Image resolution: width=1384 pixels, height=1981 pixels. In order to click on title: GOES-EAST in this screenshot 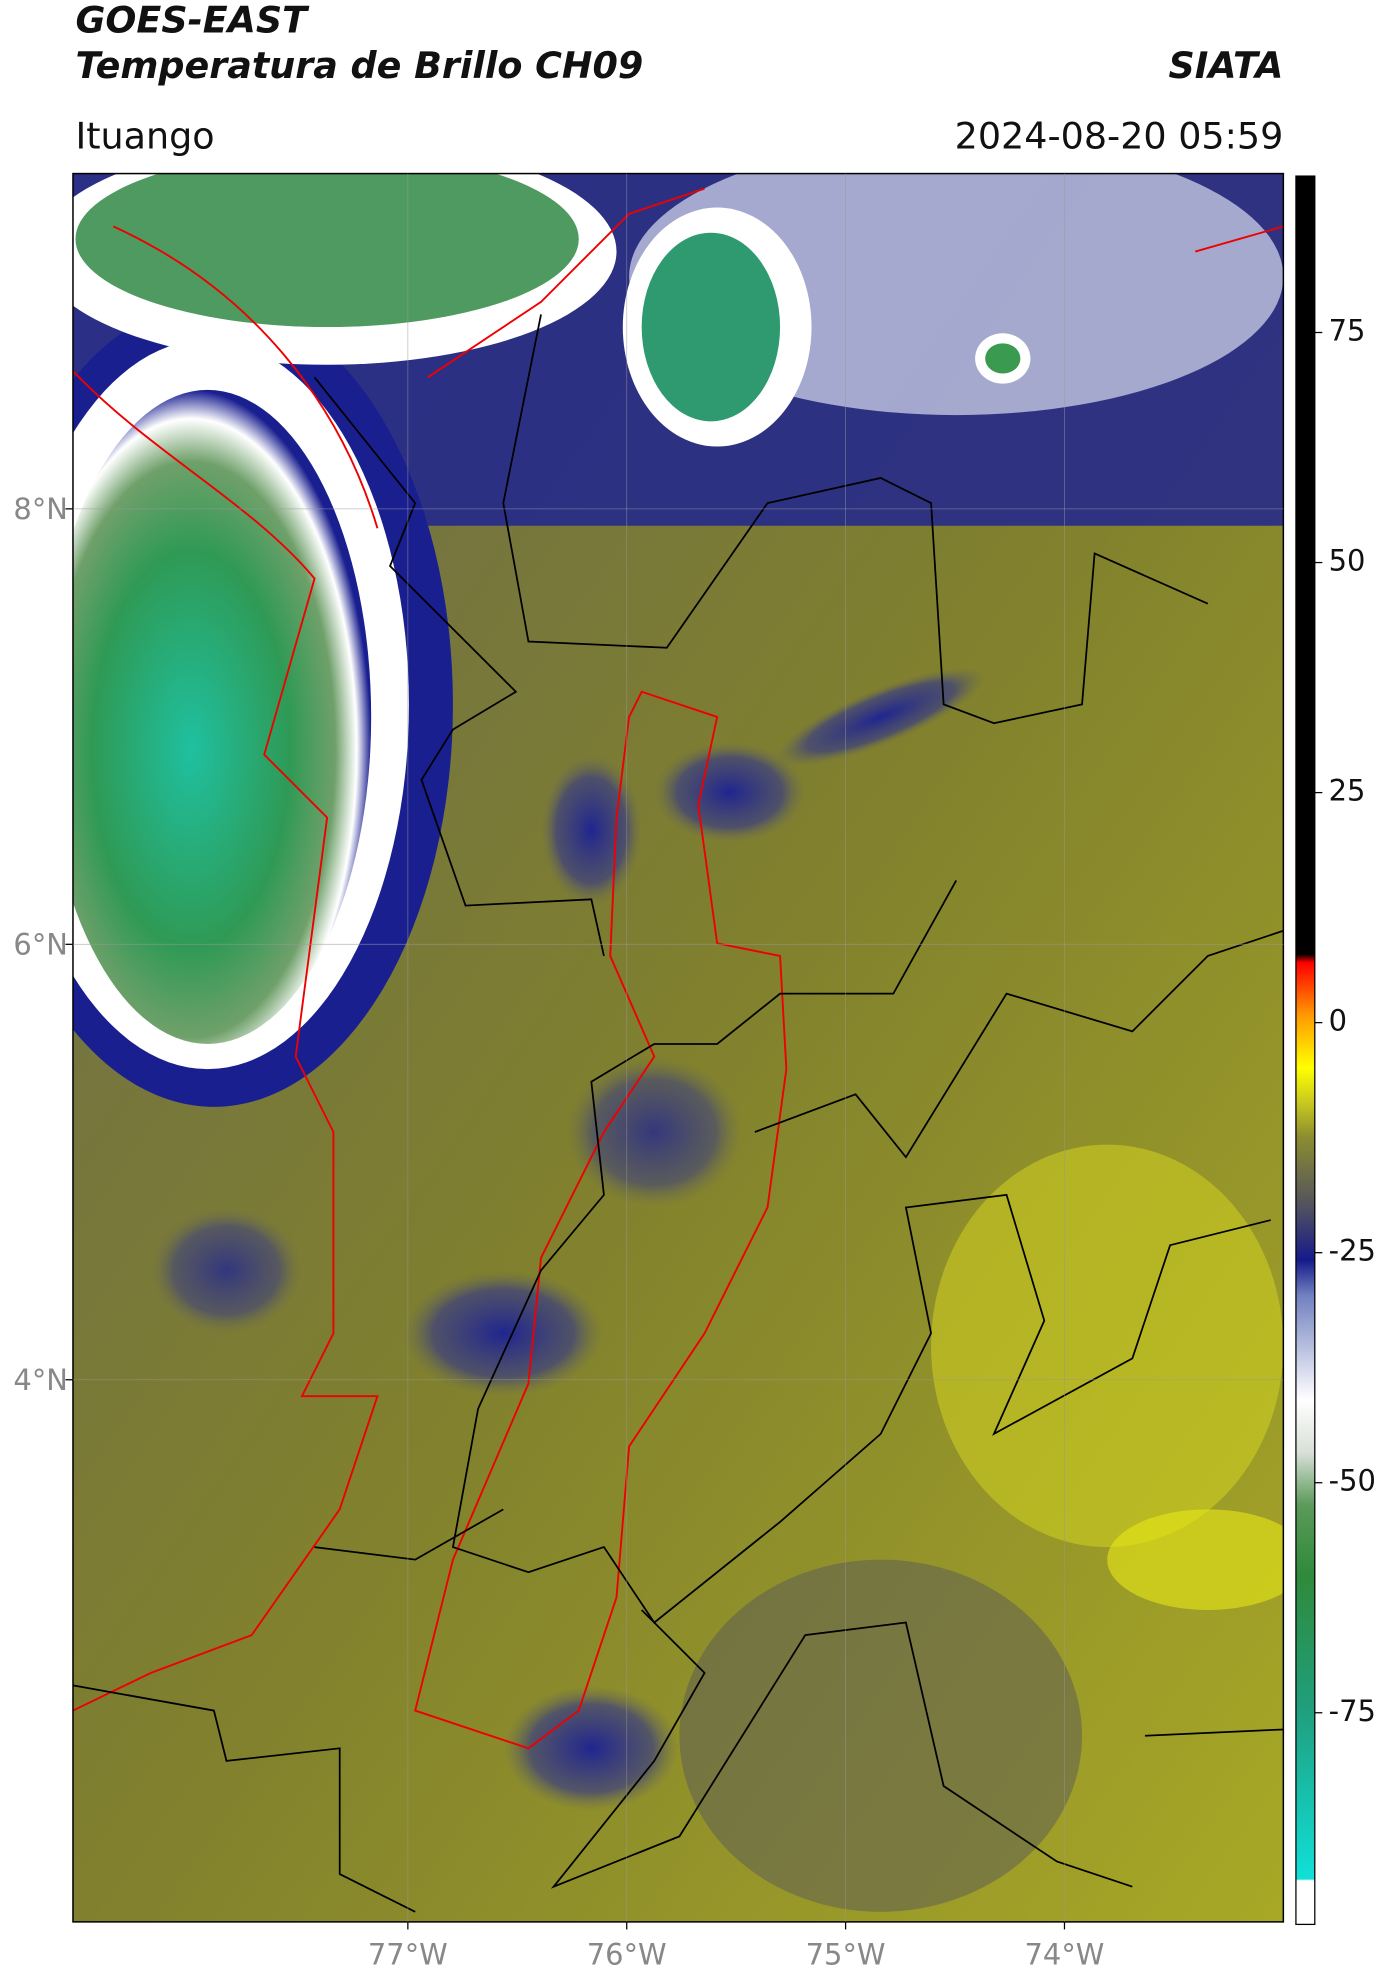, I will do `click(192, 21)`.